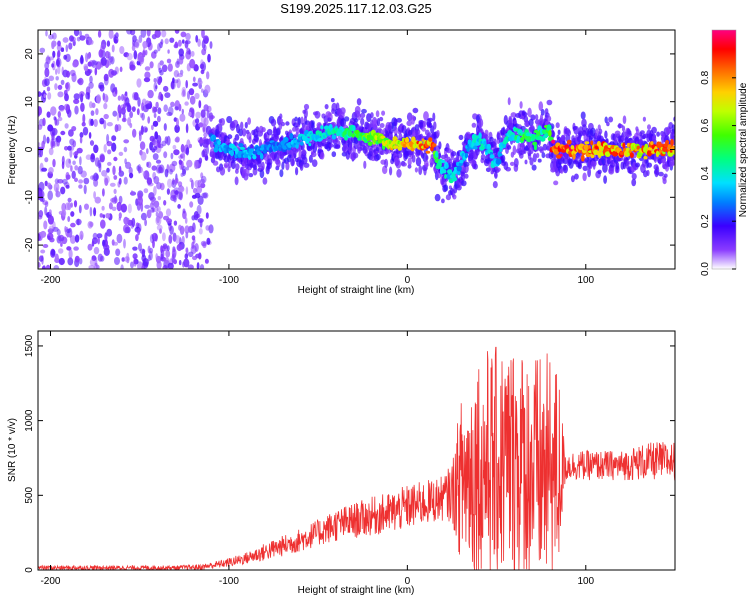  I want to click on colorbar-tick-label: 0.4, so click(705, 173).